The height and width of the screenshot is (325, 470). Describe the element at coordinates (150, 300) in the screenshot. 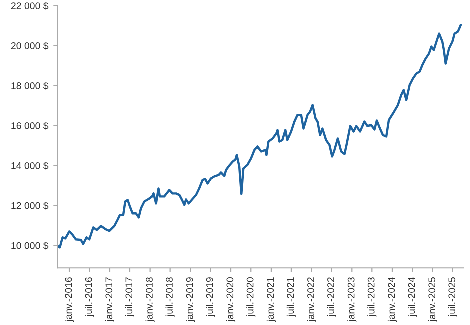

I see `x-tick-label: janv.-2018` at that location.